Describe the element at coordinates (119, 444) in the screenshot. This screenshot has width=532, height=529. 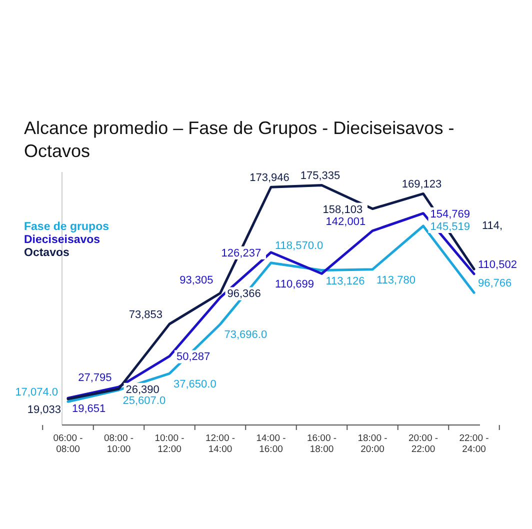
I see `x-tick-label: 08:00 - 10:00` at that location.